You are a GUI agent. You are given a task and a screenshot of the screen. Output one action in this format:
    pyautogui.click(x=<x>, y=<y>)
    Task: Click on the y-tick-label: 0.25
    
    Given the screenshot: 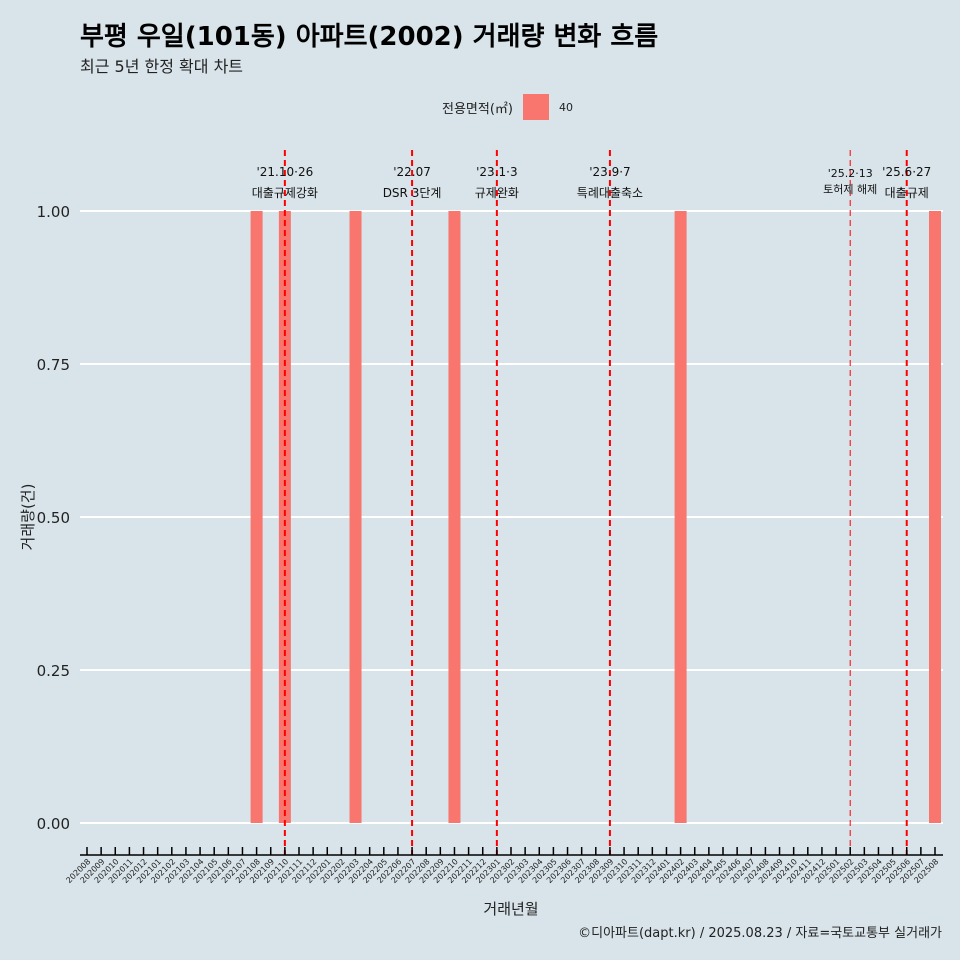 What is the action you would take?
    pyautogui.click(x=53, y=671)
    